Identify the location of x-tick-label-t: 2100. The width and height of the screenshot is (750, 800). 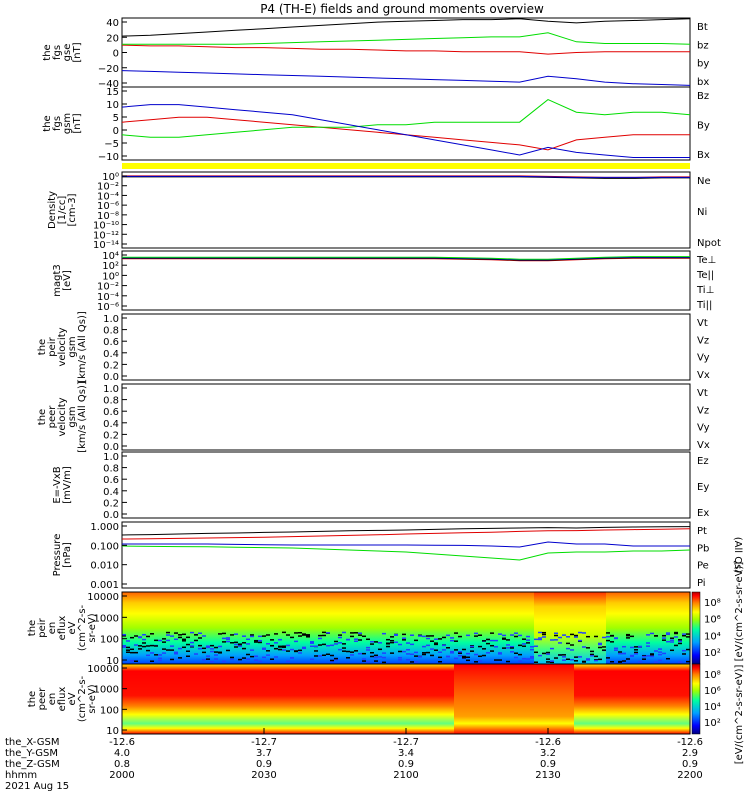
(405, 775).